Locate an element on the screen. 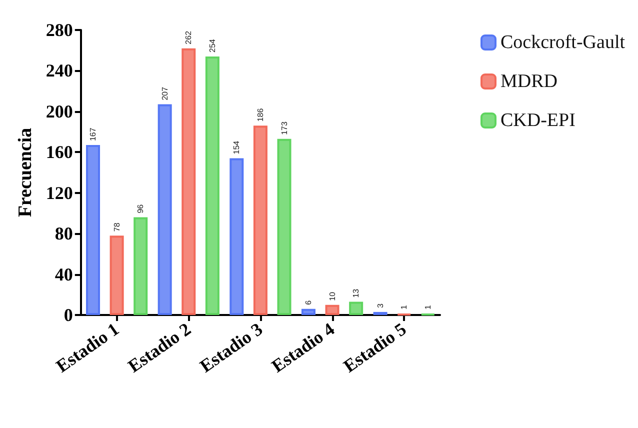  legend-label: CKD-EPI is located at coordinates (538, 120).